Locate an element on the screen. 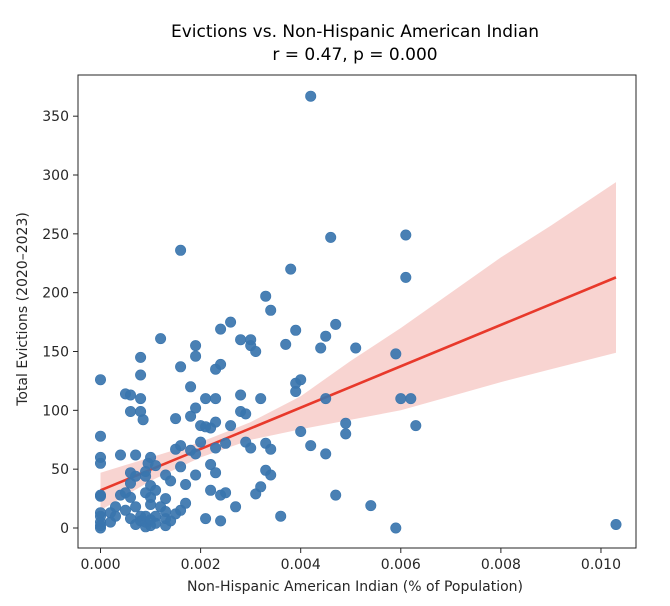 The height and width of the screenshot is (606, 670). x-tick-label: 0.006 is located at coordinates (401, 565).